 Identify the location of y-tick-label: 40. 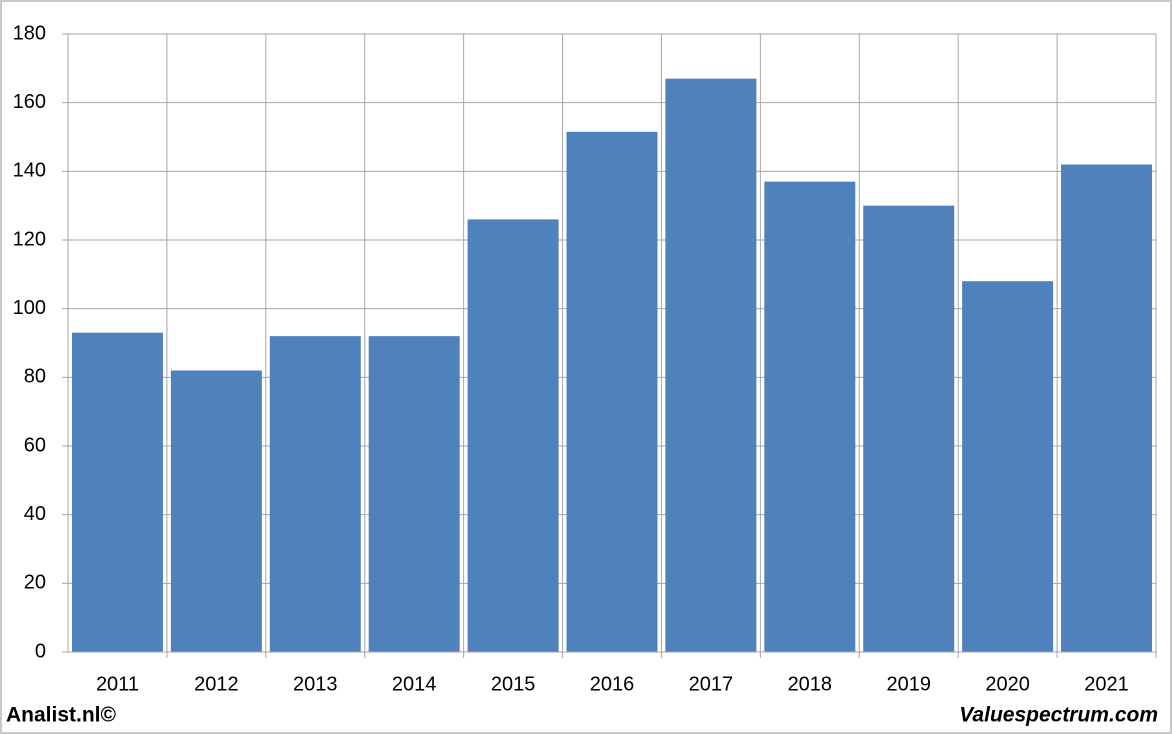
(35, 514).